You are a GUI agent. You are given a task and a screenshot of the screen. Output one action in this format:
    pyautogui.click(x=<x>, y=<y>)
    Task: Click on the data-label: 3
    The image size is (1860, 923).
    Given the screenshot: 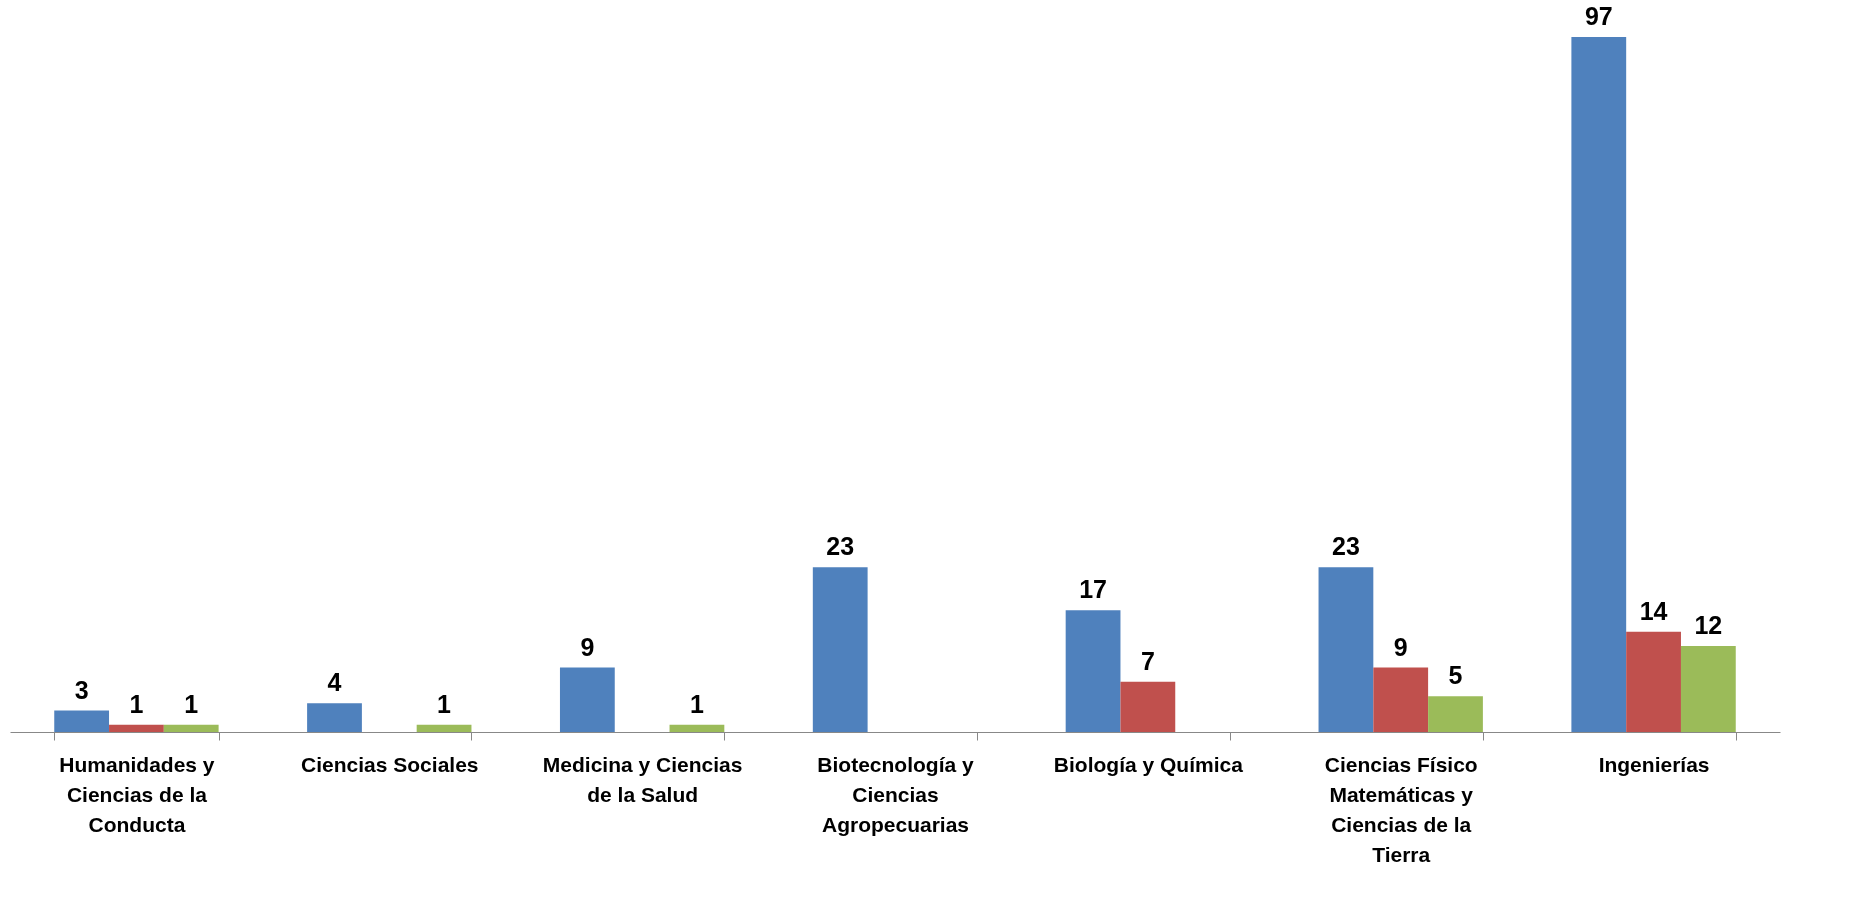 What is the action you would take?
    pyautogui.click(x=81, y=689)
    